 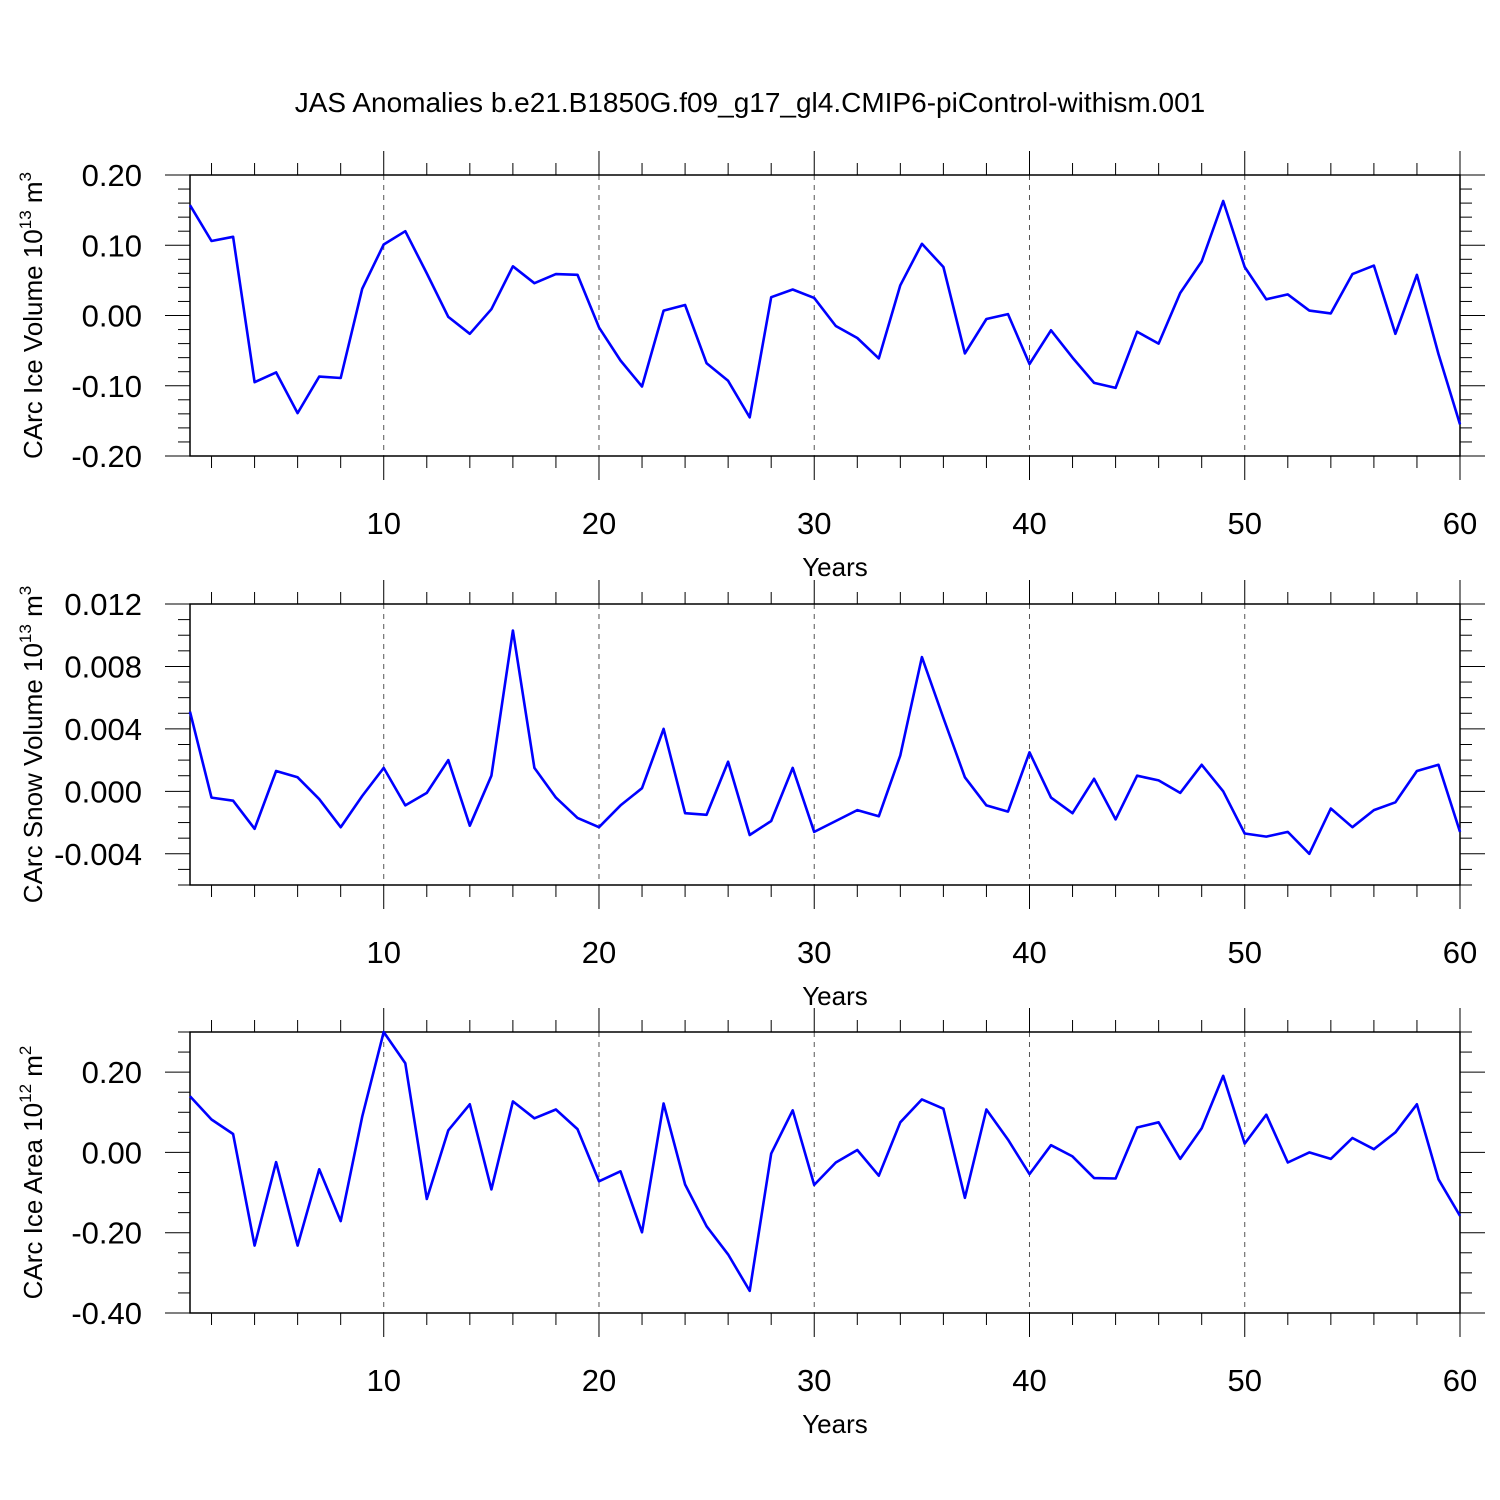 What do you see at coordinates (106, 1313) in the screenshot?
I see `y-tick-label: -0.40` at bounding box center [106, 1313].